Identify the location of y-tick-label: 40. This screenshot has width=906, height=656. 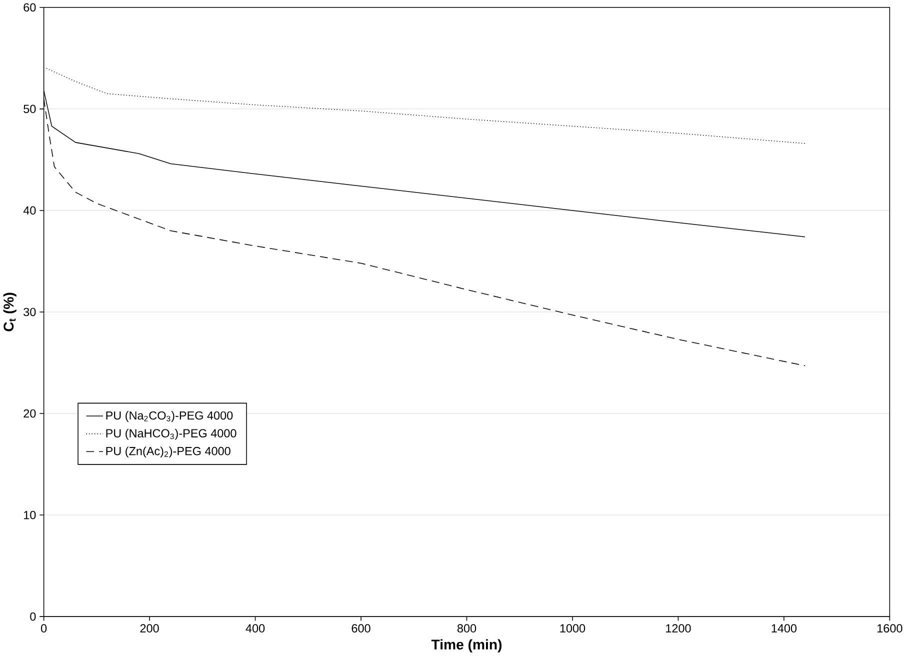
(29, 210).